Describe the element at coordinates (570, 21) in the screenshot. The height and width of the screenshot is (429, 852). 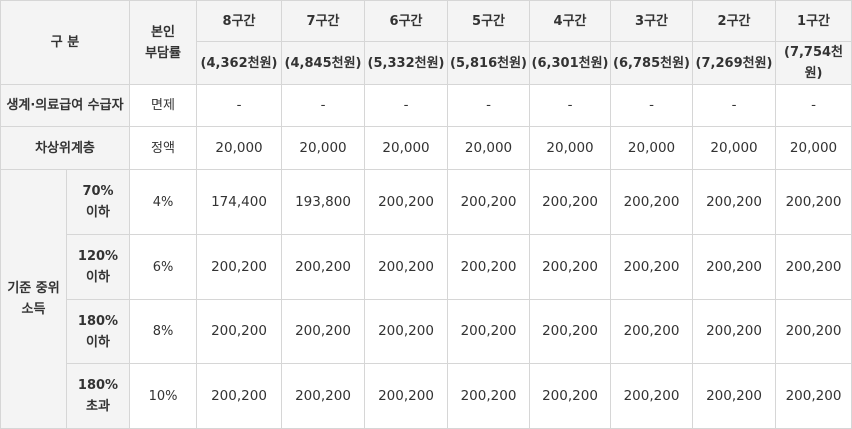
I see `bracket-label: 4구간` at that location.